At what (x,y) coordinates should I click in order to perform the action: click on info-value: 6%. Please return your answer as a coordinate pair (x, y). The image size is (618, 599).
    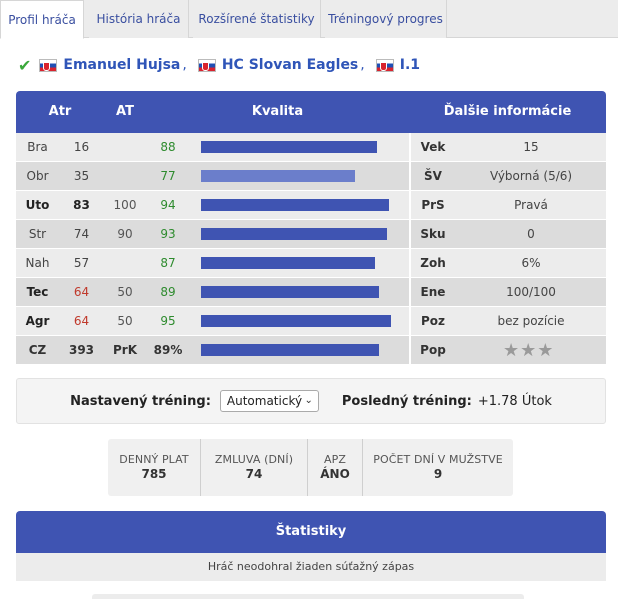
    Looking at the image, I should click on (531, 263).